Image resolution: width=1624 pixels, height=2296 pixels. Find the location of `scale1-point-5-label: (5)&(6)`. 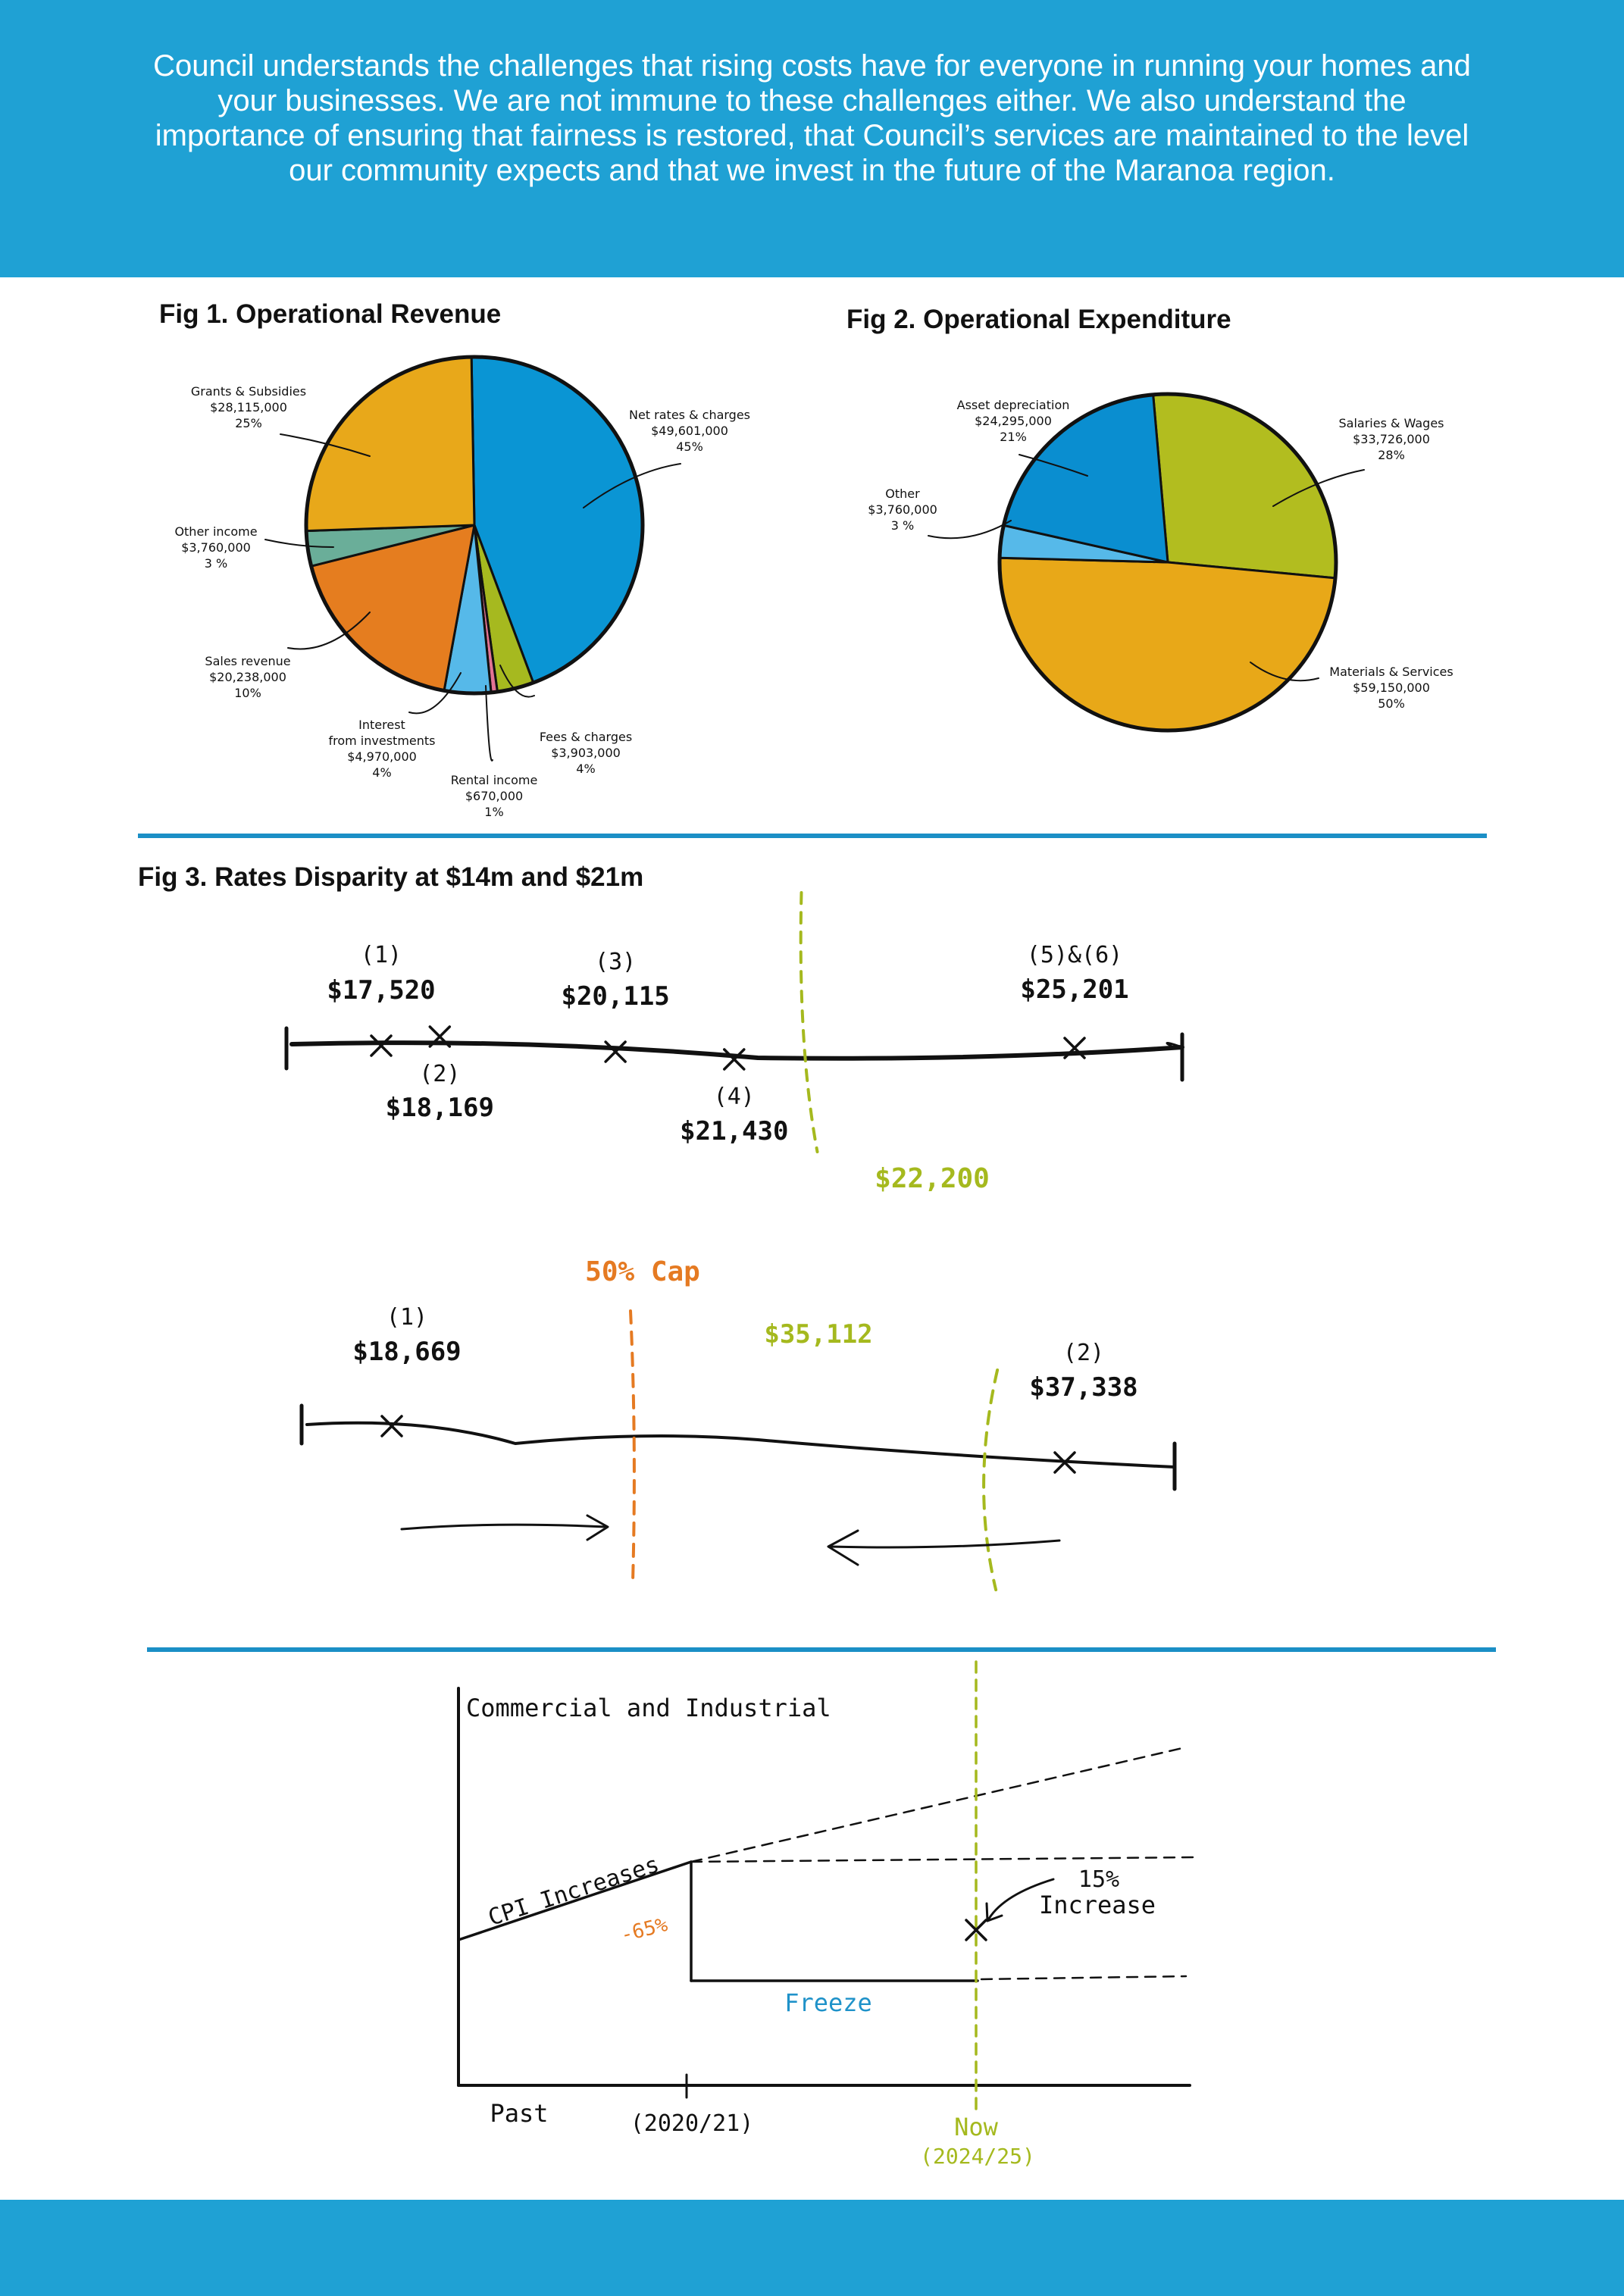

scale1-point-5-label: (5)&(6) is located at coordinates (1074, 955).